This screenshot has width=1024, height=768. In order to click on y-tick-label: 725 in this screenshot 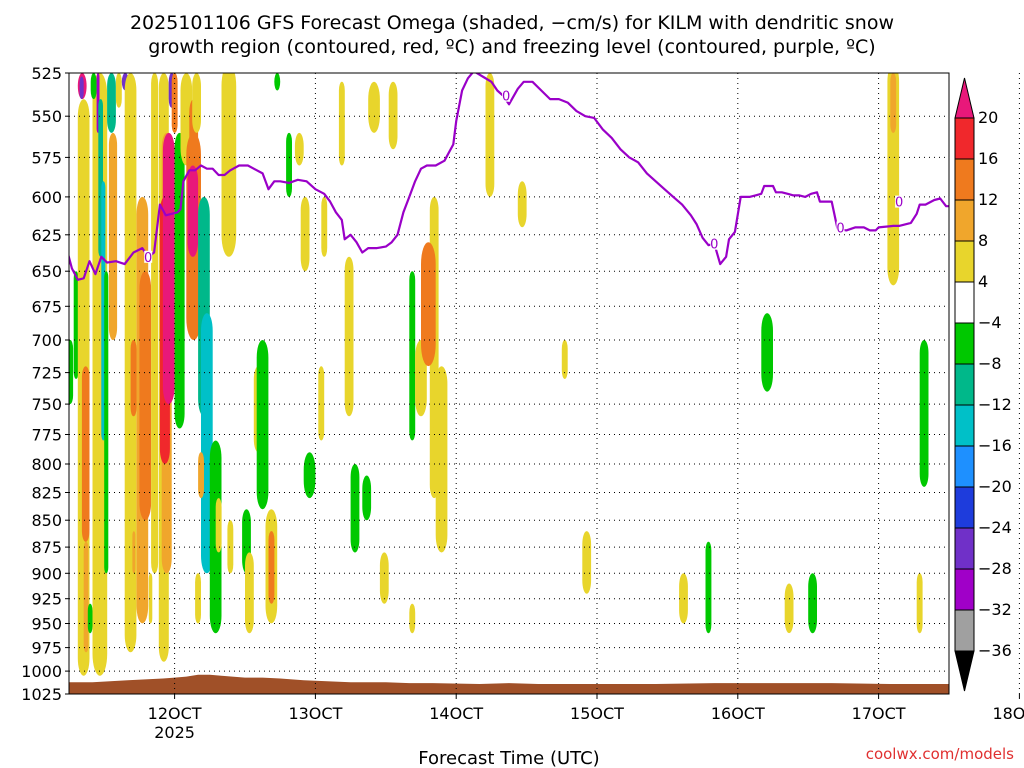, I will do `click(46, 373)`.